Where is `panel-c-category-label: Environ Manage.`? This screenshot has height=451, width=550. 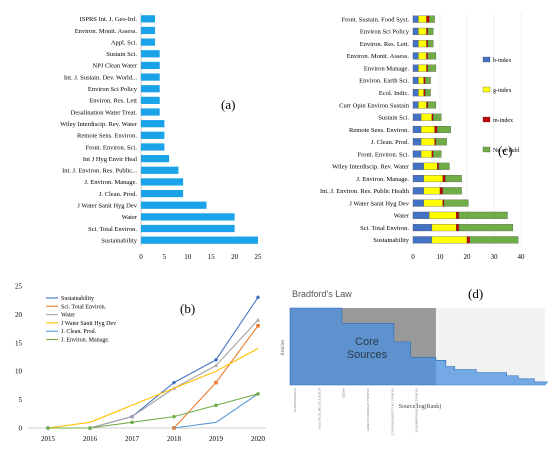
panel-c-category-label: Environ Manage. is located at coordinates (387, 68).